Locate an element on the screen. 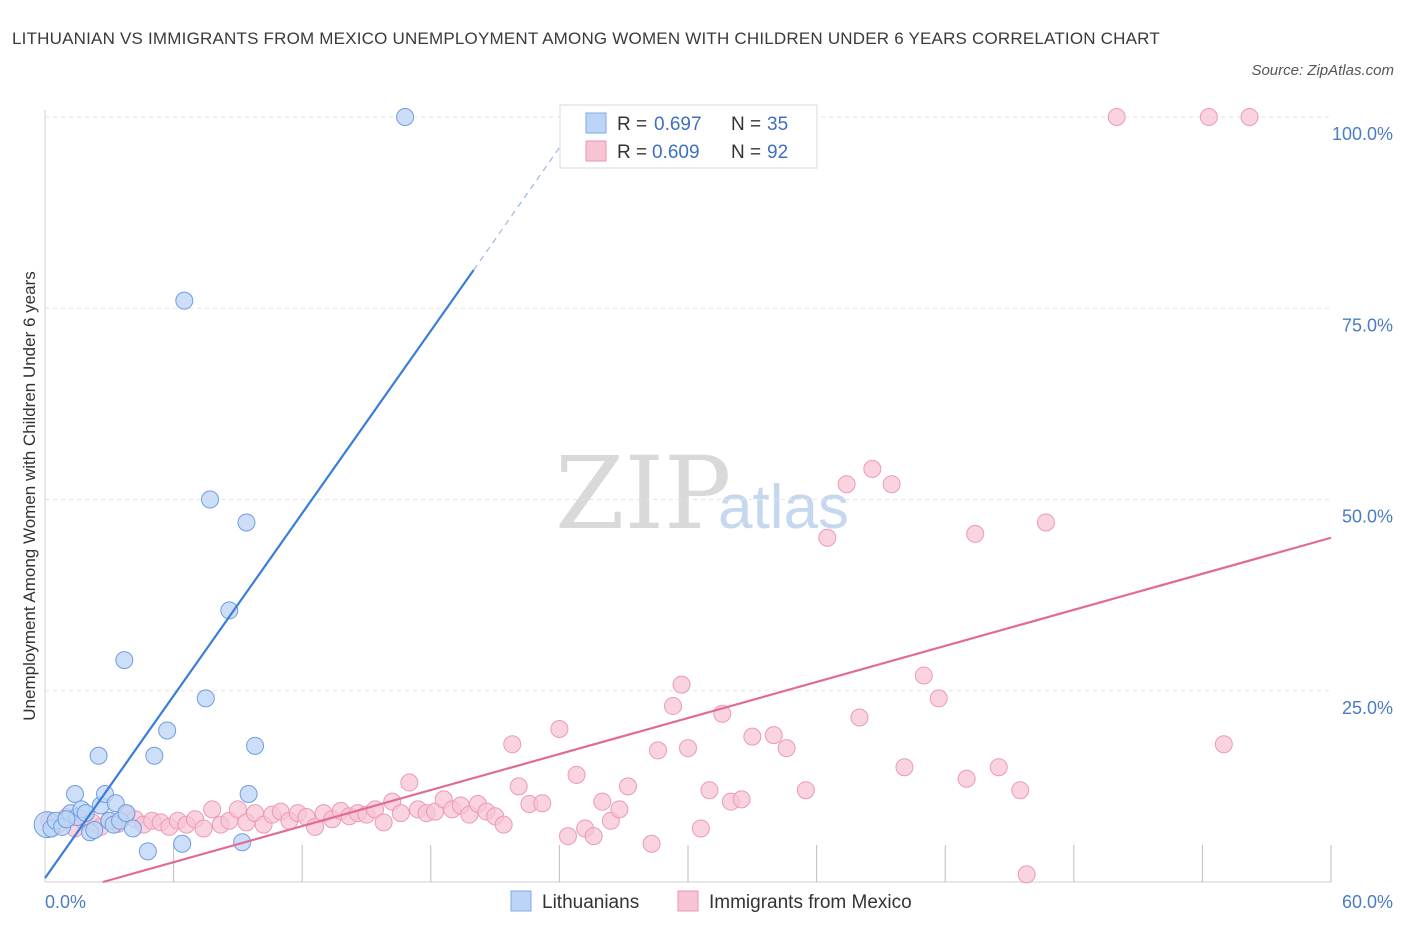  x-tick-label-1: 60.0% is located at coordinates (1367, 902).